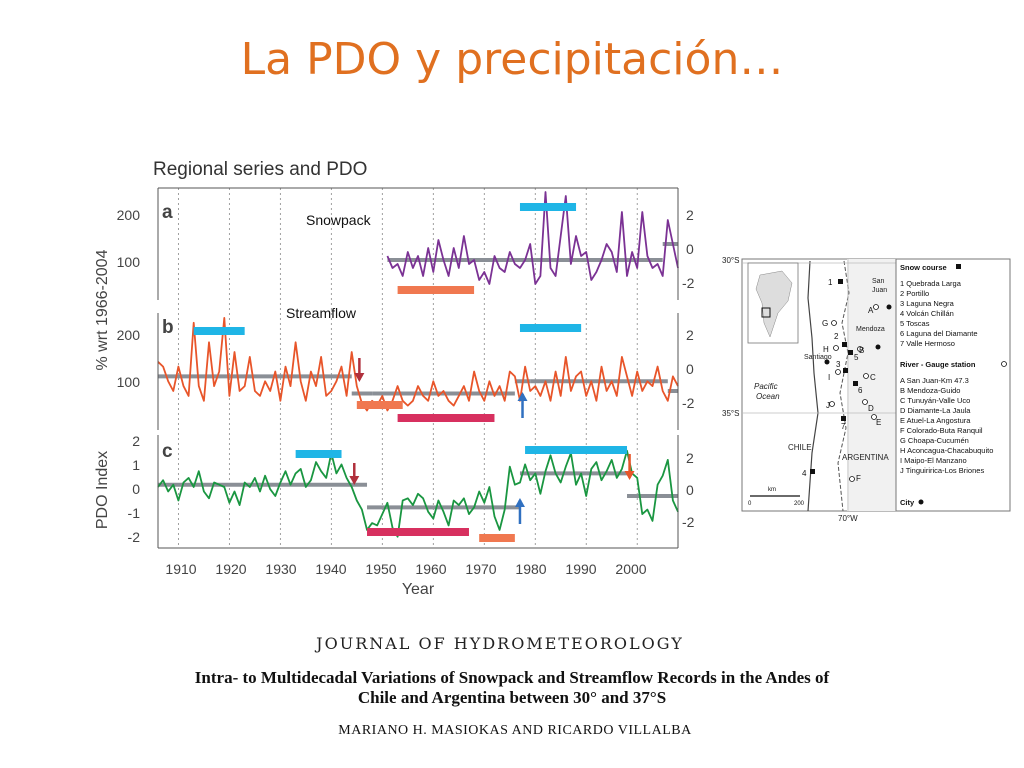 The image size is (1024, 768). What do you see at coordinates (750, 504) in the screenshot?
I see `scale-tick-0: 0` at bounding box center [750, 504].